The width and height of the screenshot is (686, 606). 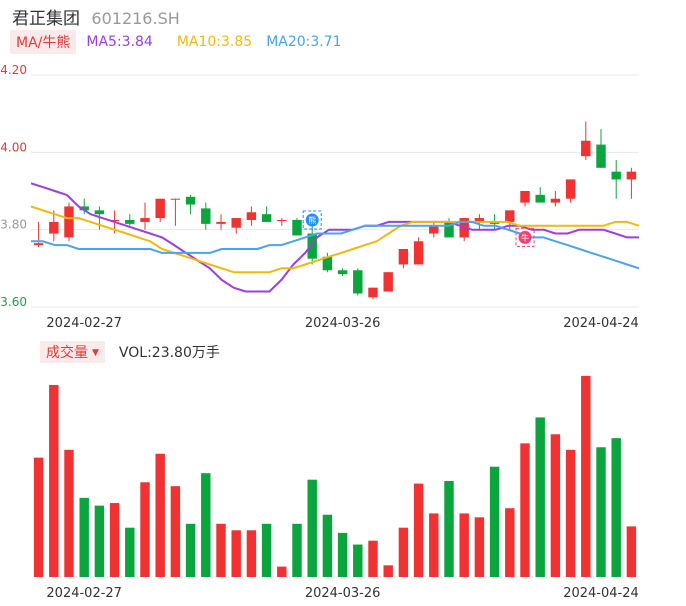 What do you see at coordinates (169, 353) in the screenshot?
I see `volume-value: VOL:23.80万手` at bounding box center [169, 353].